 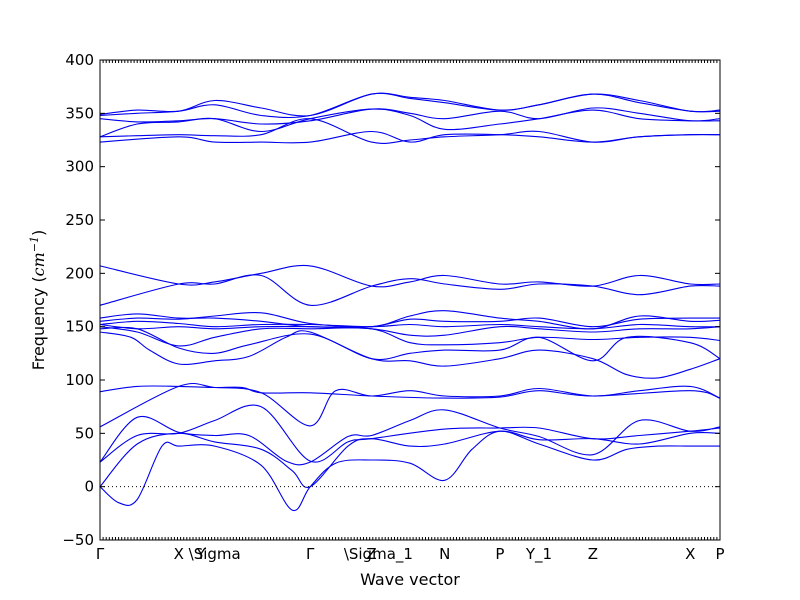 I want to click on y-axis-label: Frequency (cm−1), so click(x=38, y=300).